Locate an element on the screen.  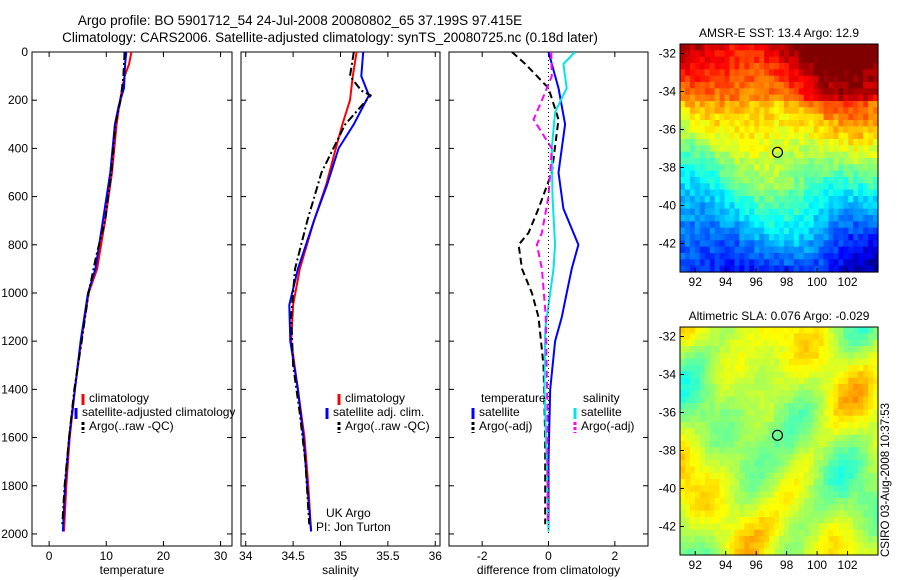
map-sst_map-frame is located at coordinates (779, 158).